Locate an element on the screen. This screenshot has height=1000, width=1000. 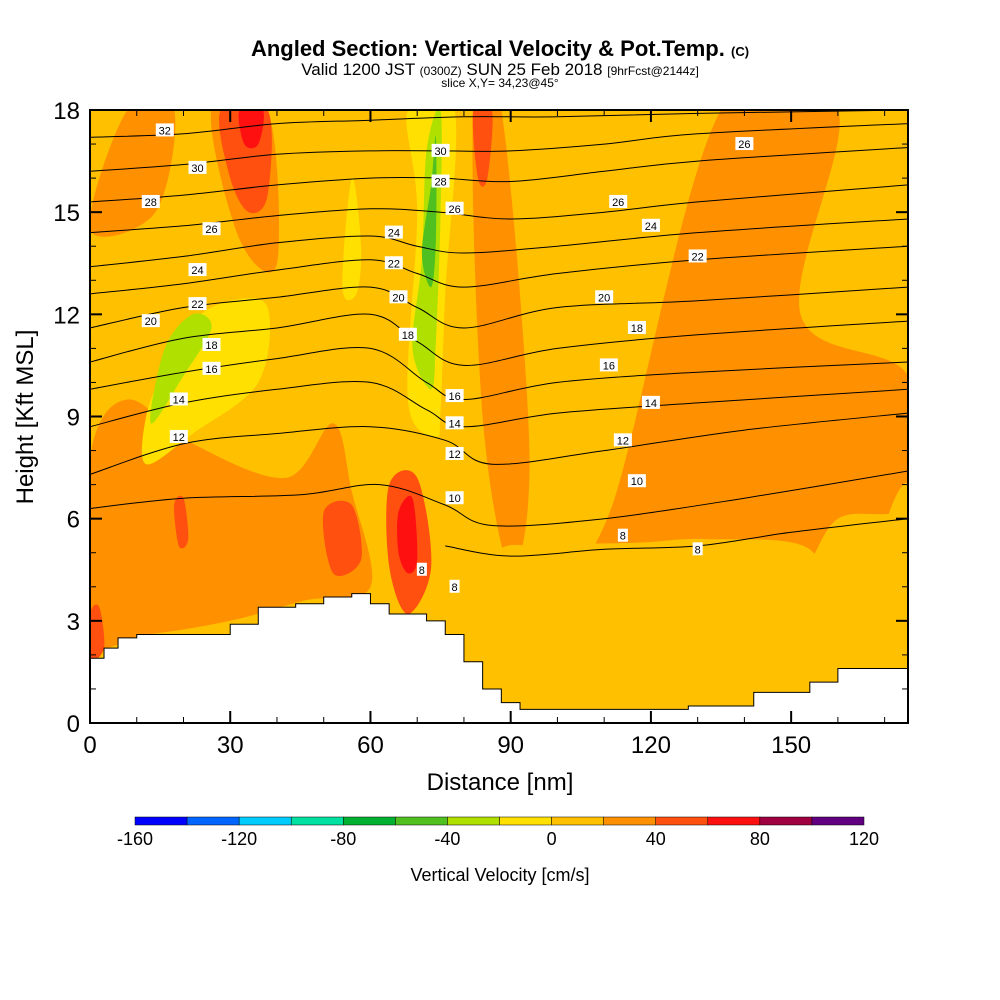
y-tick-label: 12 is located at coordinates (66, 315).